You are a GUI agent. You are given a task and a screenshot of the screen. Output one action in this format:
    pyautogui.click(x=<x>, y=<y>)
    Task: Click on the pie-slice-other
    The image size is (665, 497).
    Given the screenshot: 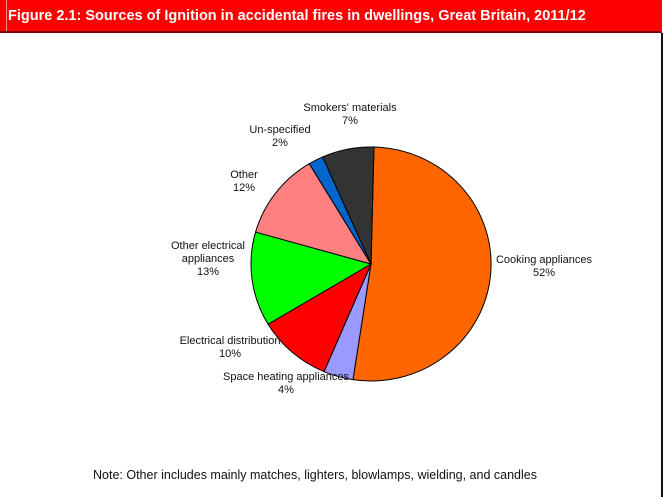 What is the action you would take?
    pyautogui.click(x=313, y=214)
    